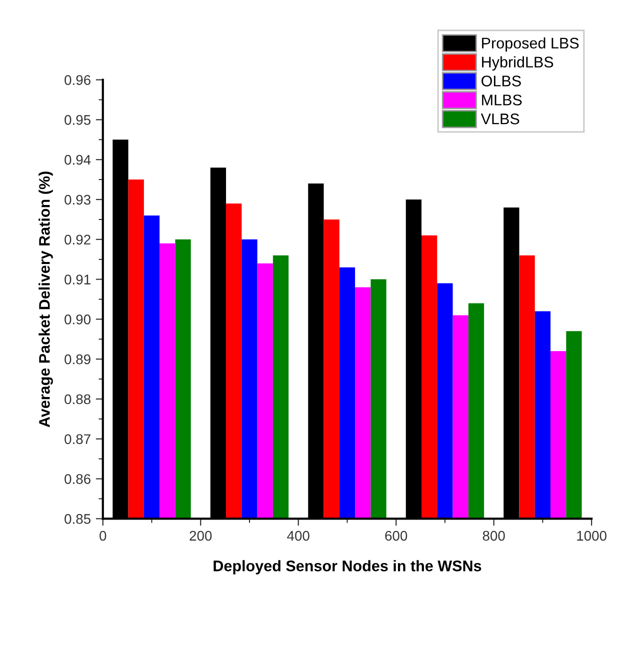 The width and height of the screenshot is (643, 665). Describe the element at coordinates (591, 535) in the screenshot. I see `x-tick-label: 1000` at that location.